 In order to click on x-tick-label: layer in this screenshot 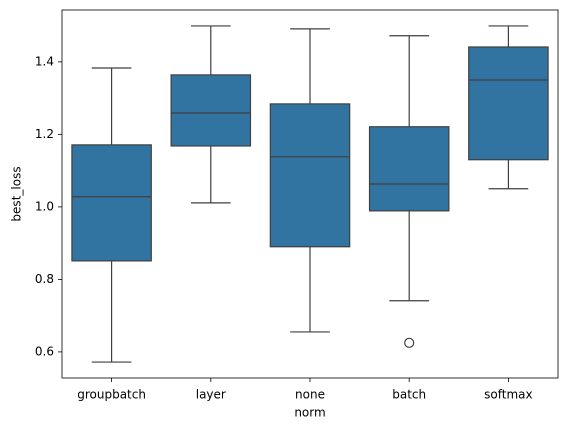, I will do `click(211, 395)`.